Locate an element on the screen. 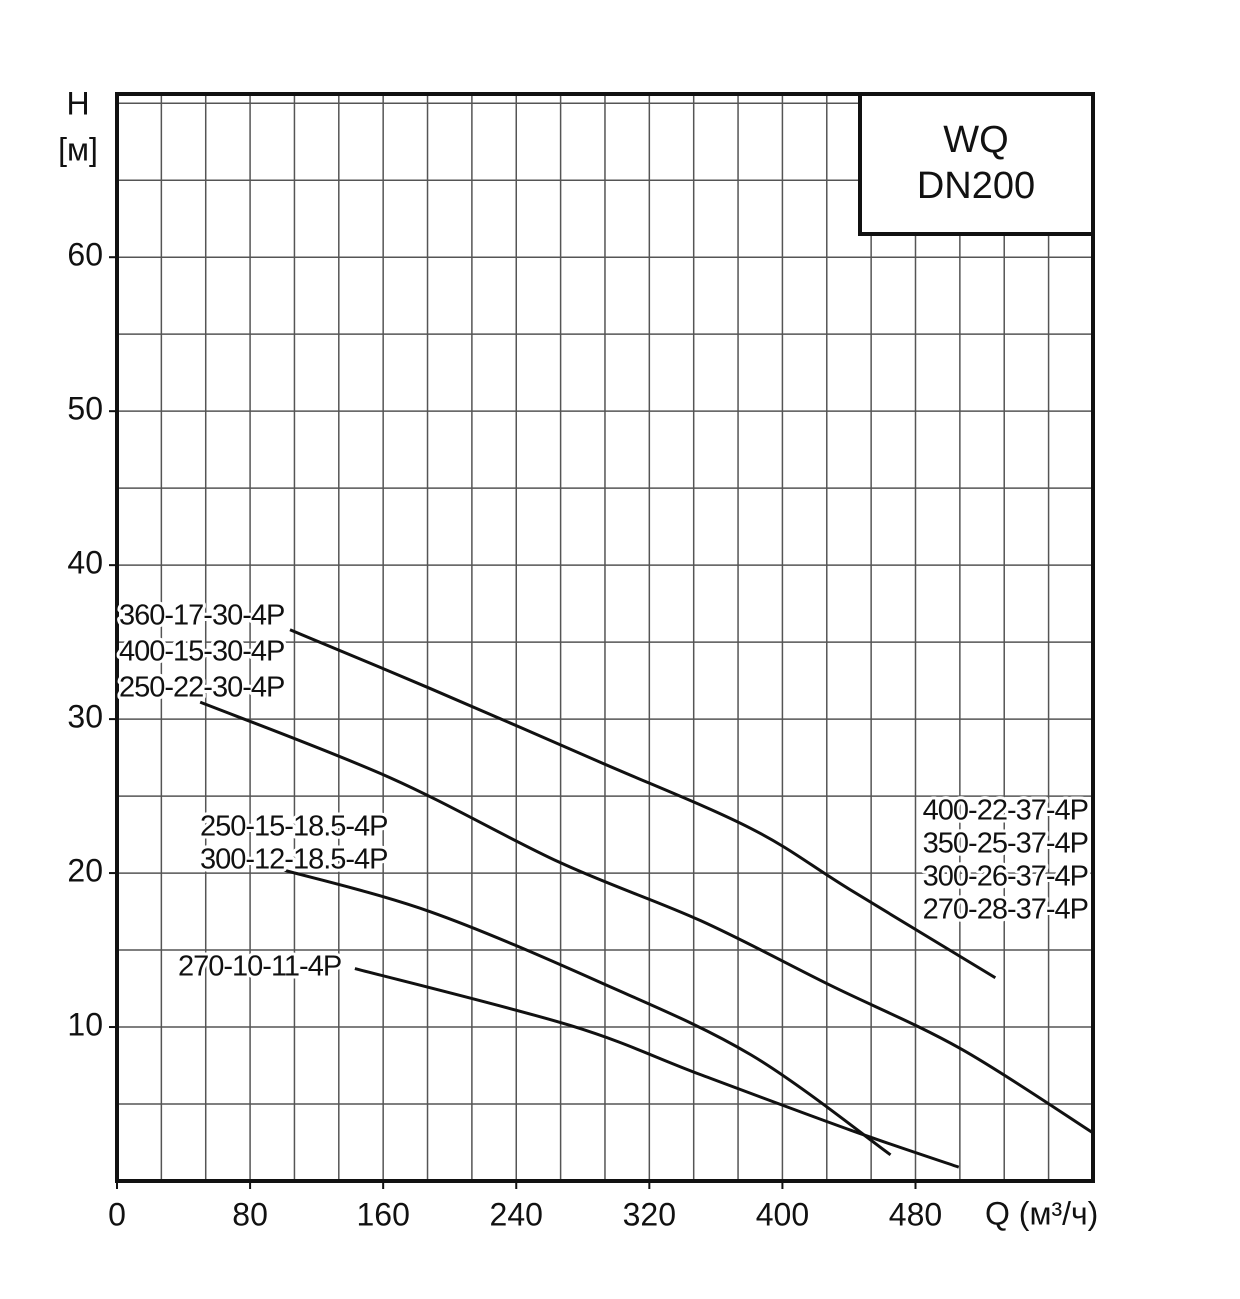  curve-label: 270-28-37-4P is located at coordinates (1005, 910).